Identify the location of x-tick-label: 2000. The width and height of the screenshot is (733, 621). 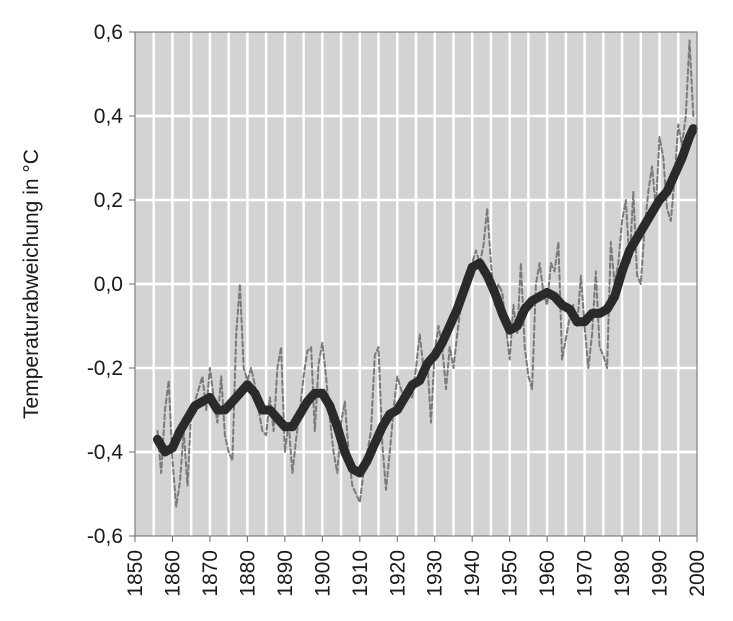
(697, 573).